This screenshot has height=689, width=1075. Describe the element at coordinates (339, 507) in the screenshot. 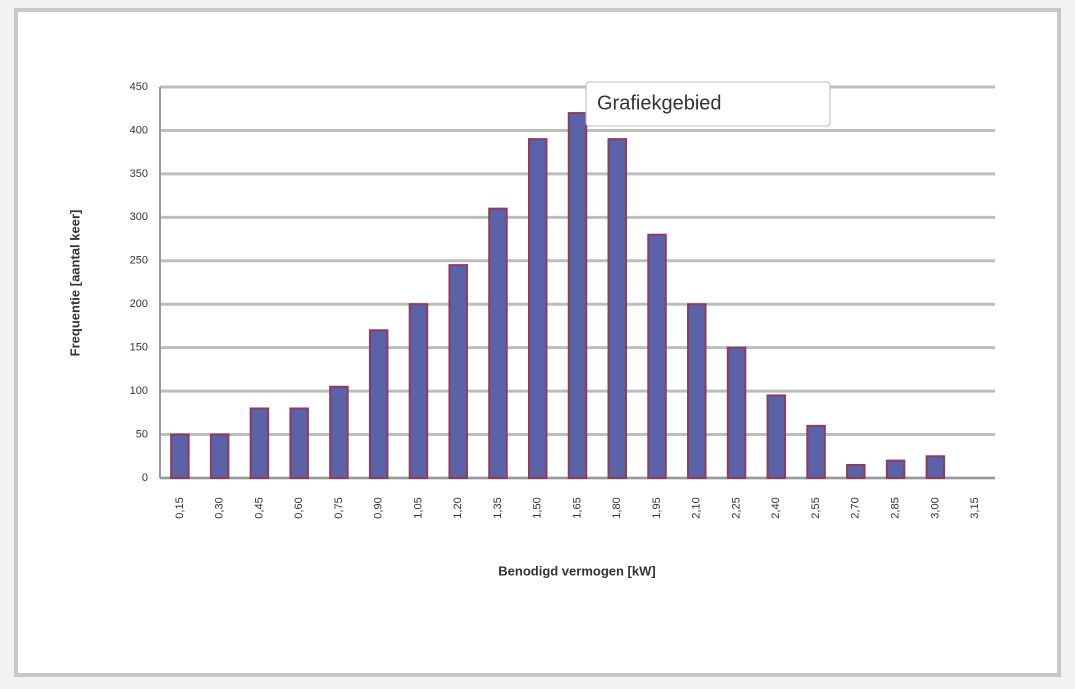

I see `x-tick-label: 0,75` at that location.